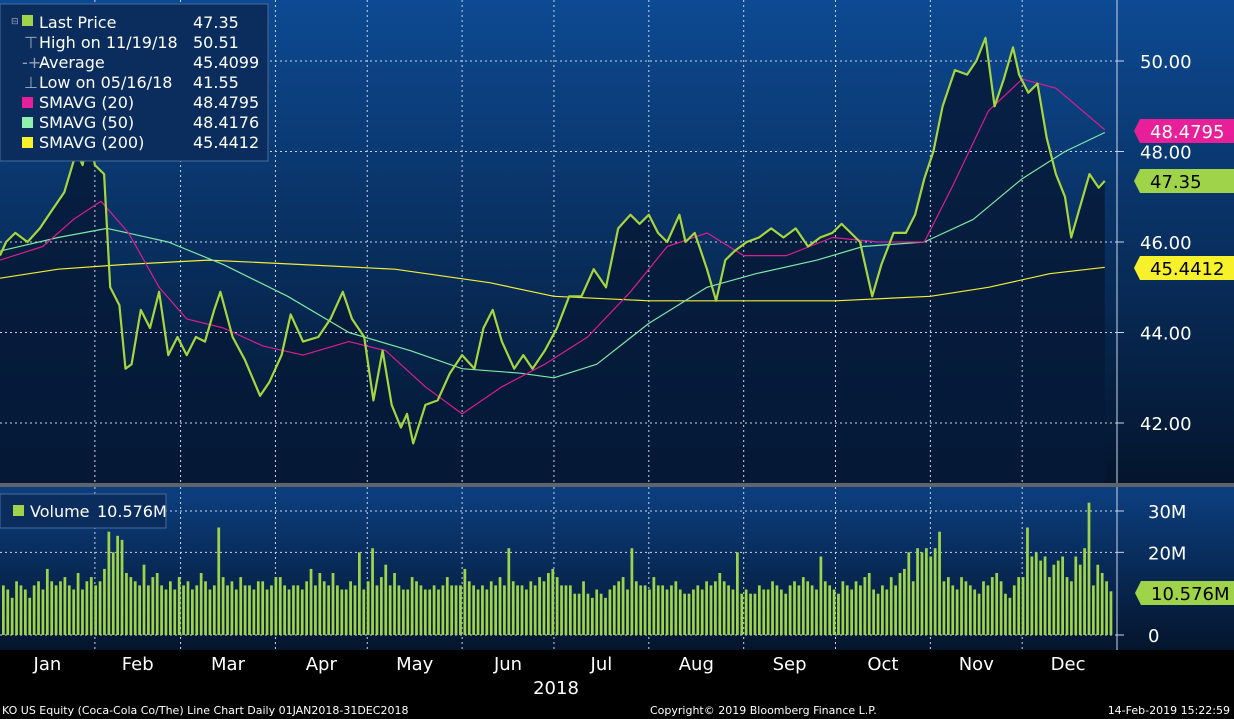  Describe the element at coordinates (130, 22) in the screenshot. I see `legend-row-last-price: Last Price 47.35` at that location.